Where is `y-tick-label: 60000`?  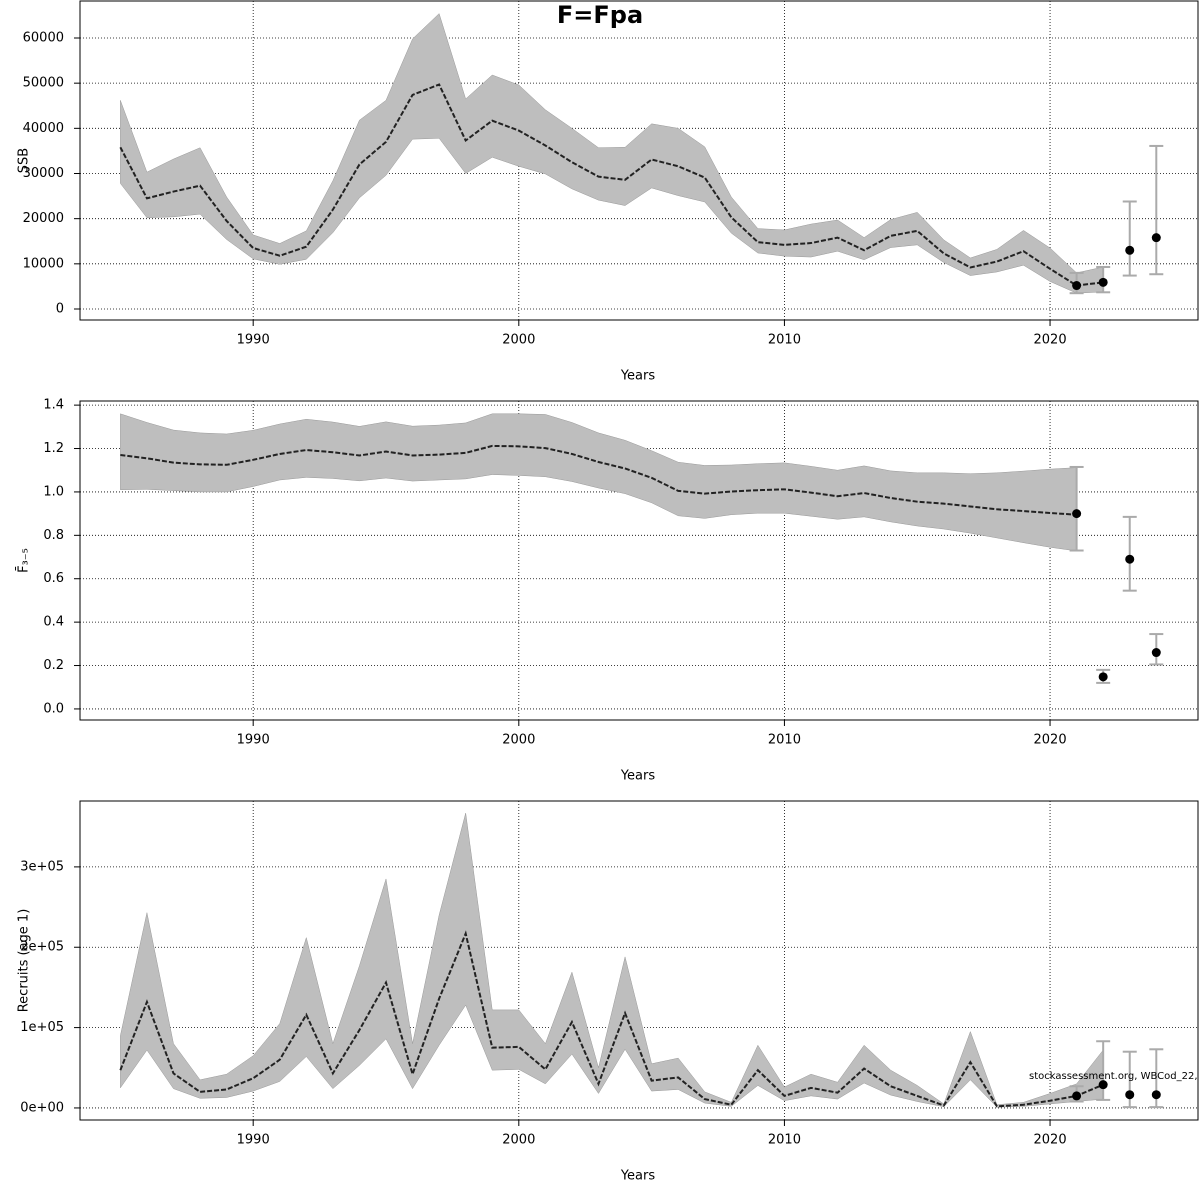 y-tick-label: 60000 is located at coordinates (43, 37).